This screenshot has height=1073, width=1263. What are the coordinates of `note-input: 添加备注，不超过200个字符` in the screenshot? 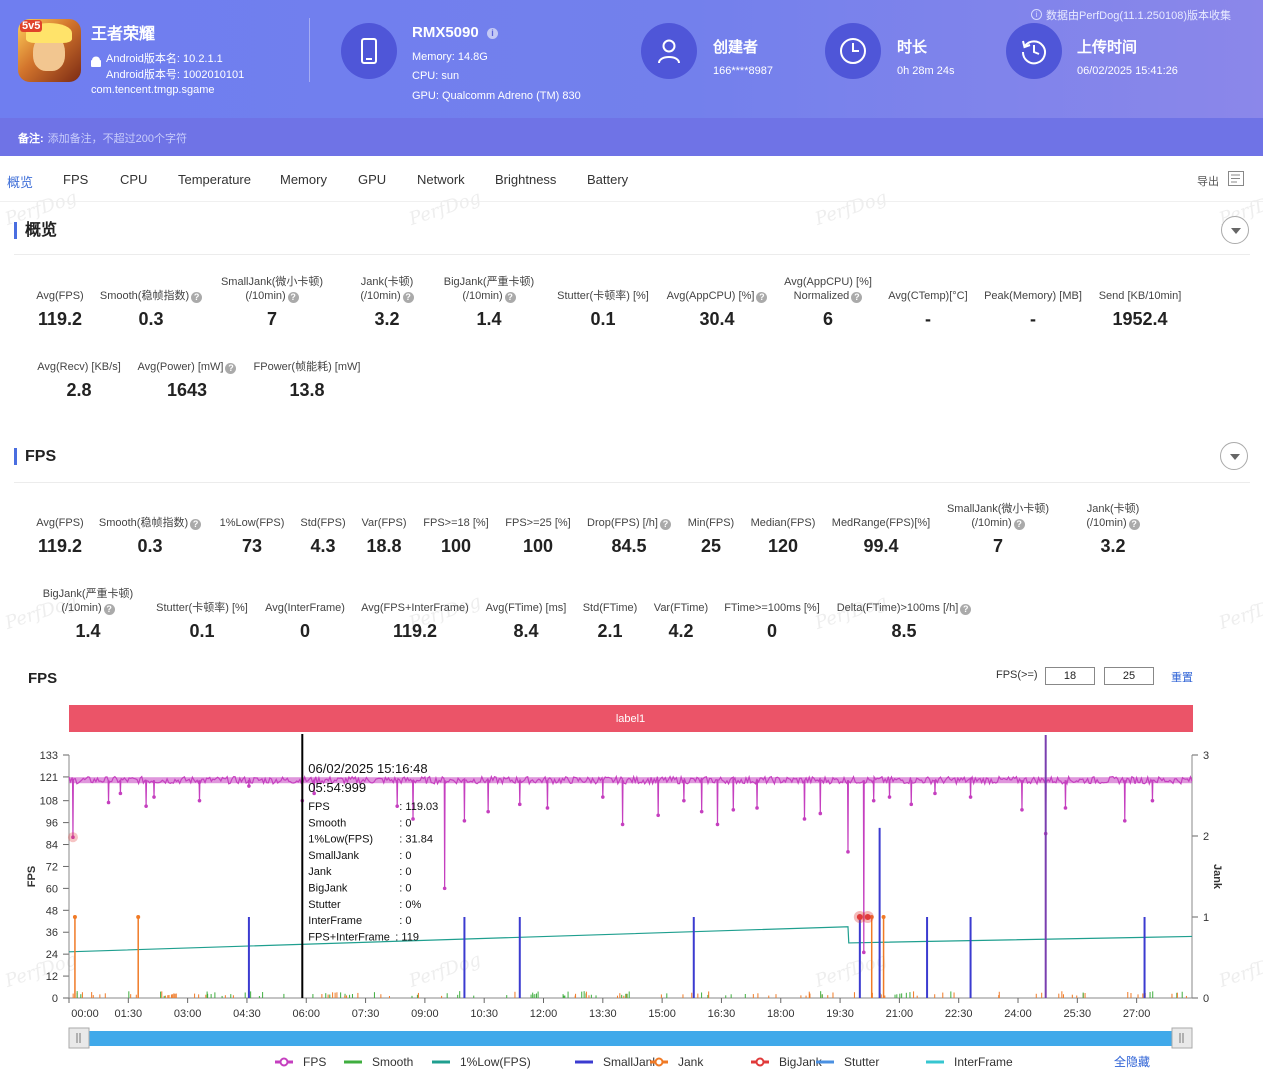 It's located at (117, 139).